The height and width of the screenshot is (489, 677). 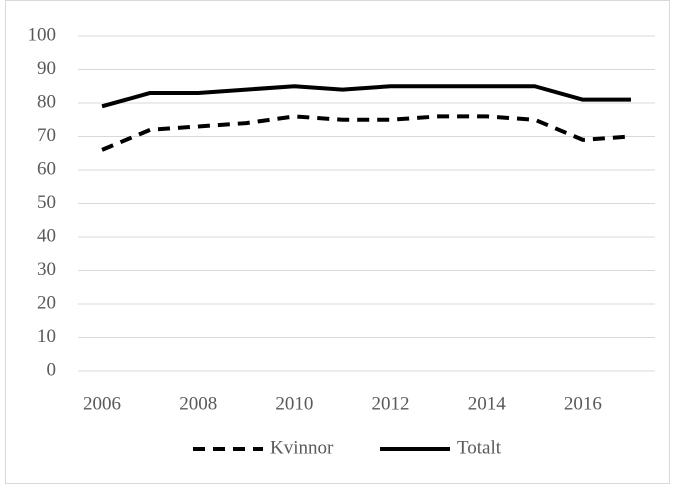 I want to click on y-tick-label: 80, so click(x=46, y=101).